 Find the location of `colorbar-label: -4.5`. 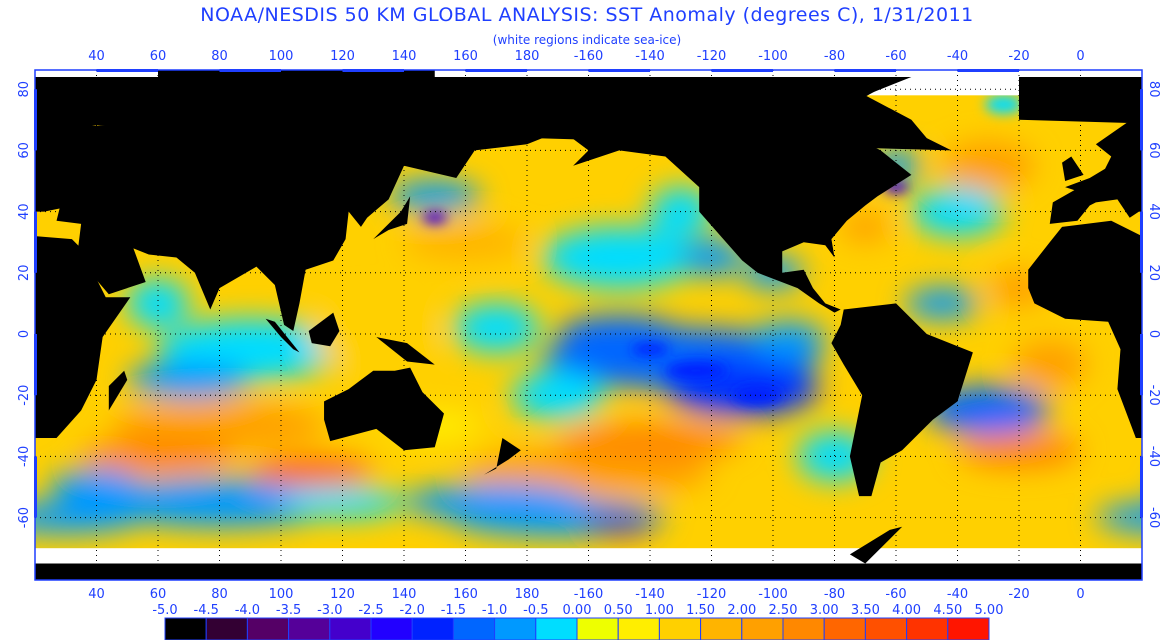

colorbar-label: -4.5 is located at coordinates (206, 610).